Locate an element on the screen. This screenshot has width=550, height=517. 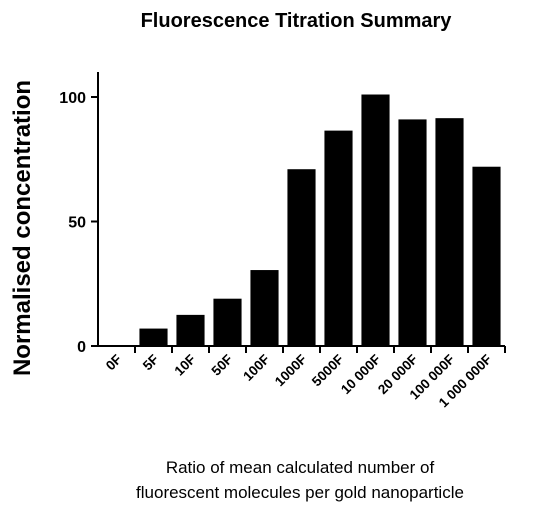
bar-1-000-000f is located at coordinates (486, 256).